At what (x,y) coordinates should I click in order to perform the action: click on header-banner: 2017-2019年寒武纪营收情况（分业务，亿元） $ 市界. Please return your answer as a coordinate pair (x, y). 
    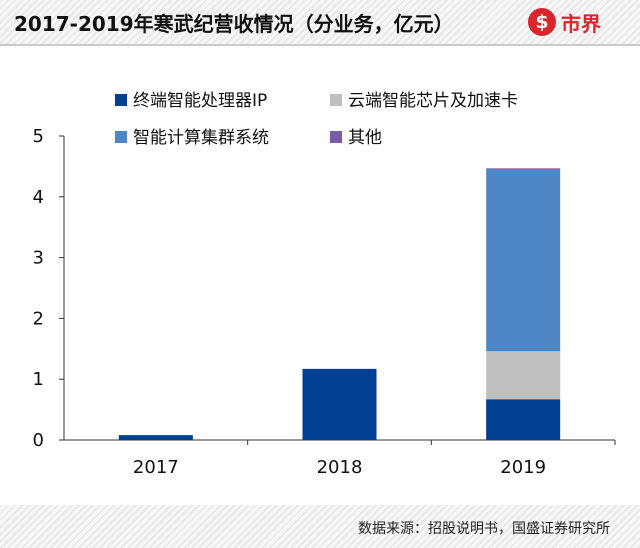
    Looking at the image, I should click on (320, 22).